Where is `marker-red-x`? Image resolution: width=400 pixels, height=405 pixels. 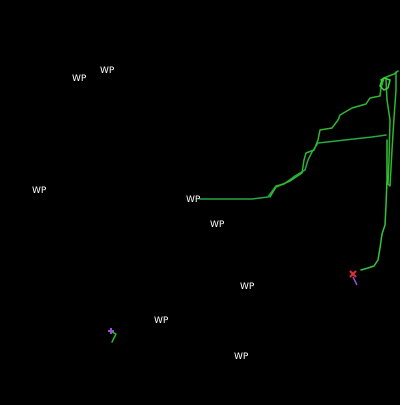
marker-red-x is located at coordinates (353, 278).